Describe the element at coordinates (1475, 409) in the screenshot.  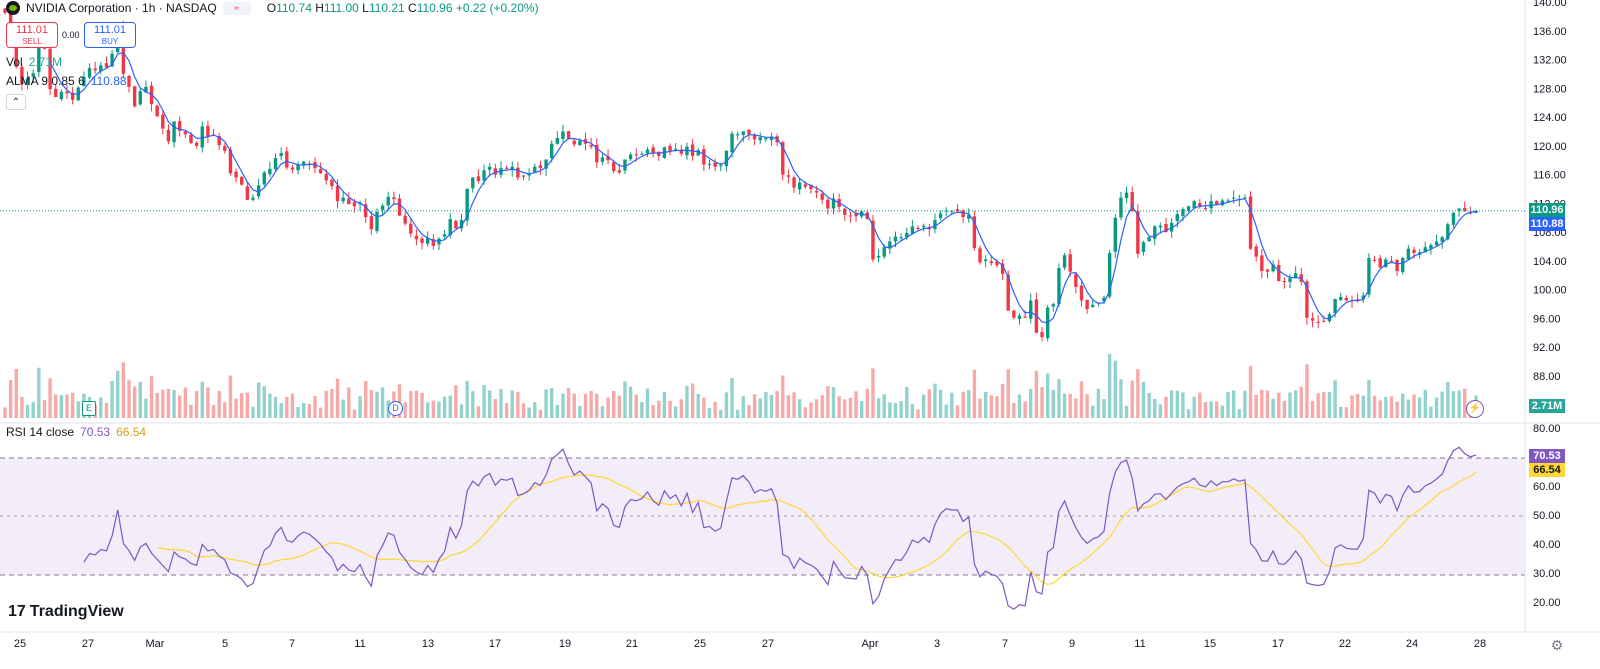
I see `lightning-icon: ⚡` at that location.